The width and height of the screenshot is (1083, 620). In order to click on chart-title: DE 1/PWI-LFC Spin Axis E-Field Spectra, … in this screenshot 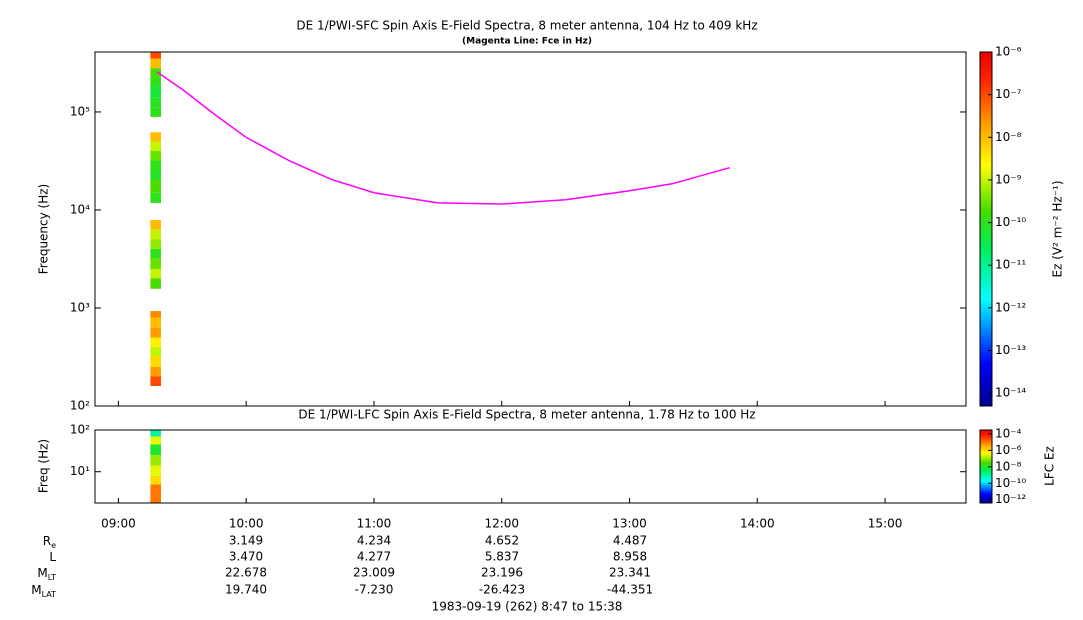, I will do `click(526, 415)`.